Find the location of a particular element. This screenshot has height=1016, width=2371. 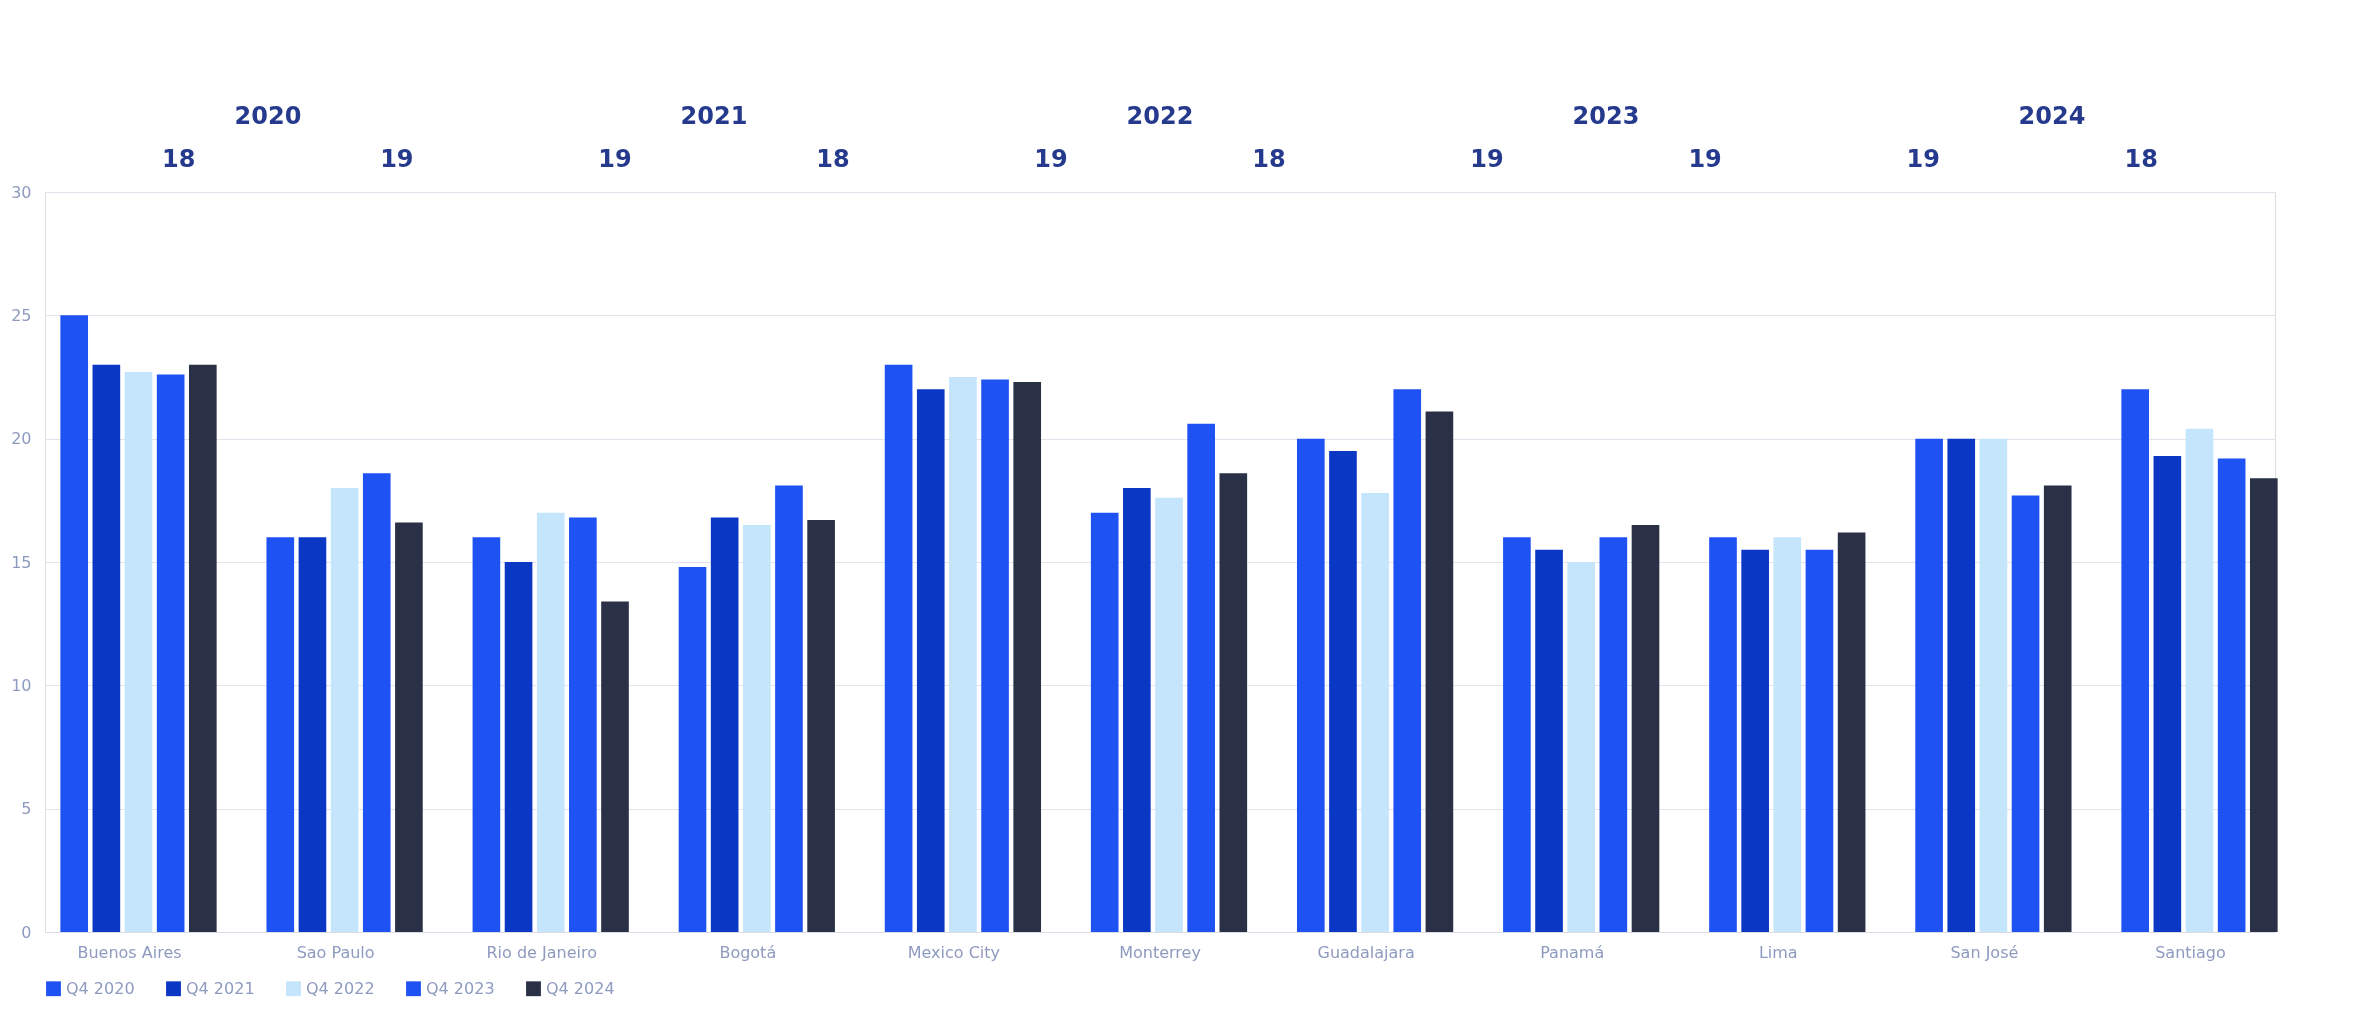

legend-label: Q4 2021 is located at coordinates (220, 988).